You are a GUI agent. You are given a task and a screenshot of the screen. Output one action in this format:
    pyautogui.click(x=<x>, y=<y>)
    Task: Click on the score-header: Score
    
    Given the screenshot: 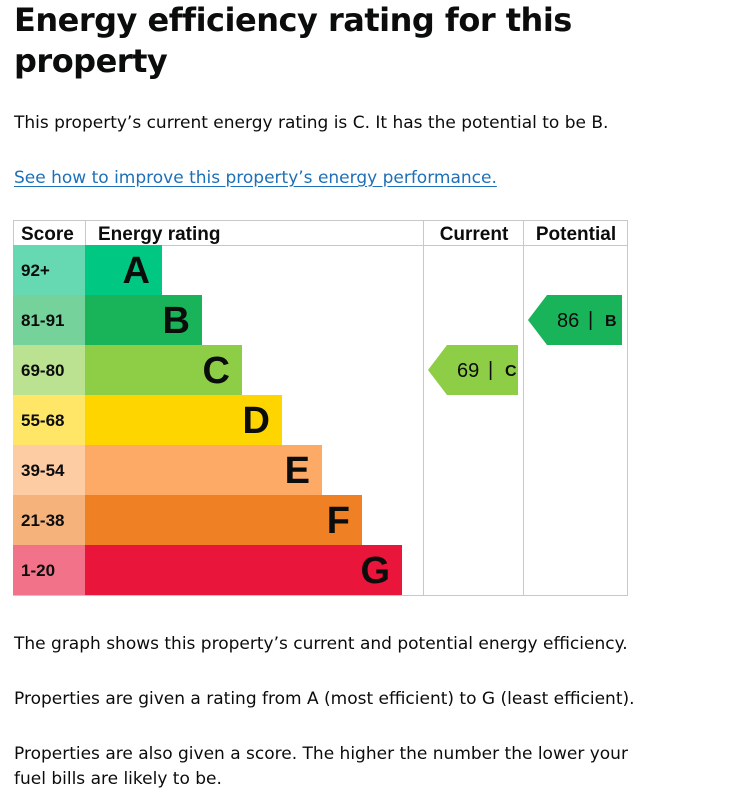 What is the action you would take?
    pyautogui.click(x=47, y=234)
    